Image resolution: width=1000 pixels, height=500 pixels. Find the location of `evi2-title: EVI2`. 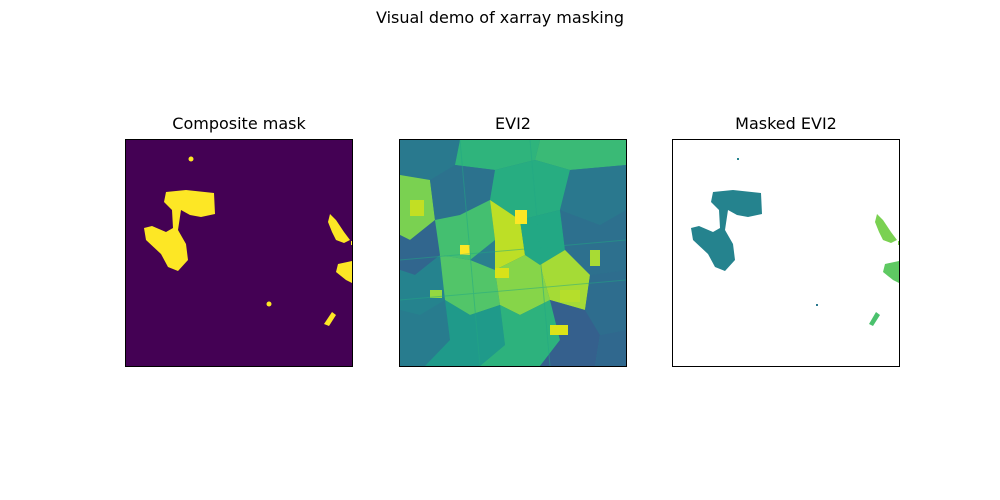

evi2-title: EVI2 is located at coordinates (513, 123).